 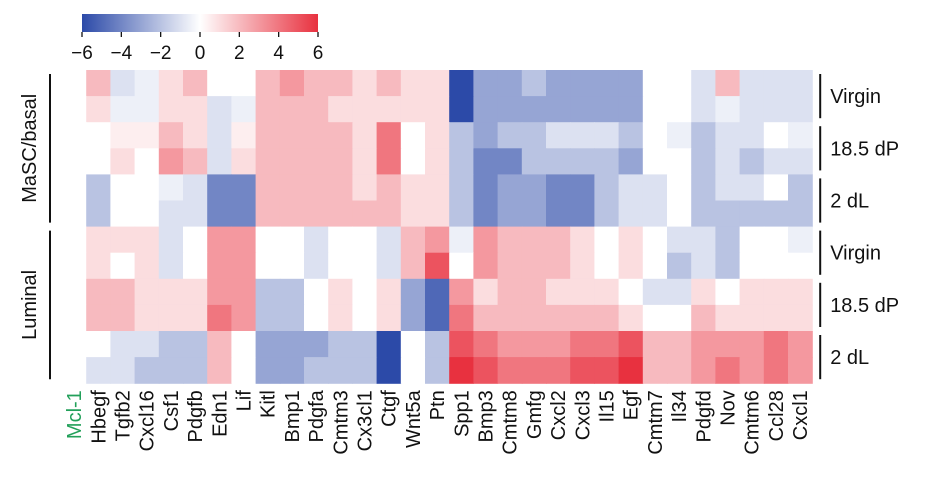 I want to click on colorbar-tick-label: 6, so click(x=318, y=53).